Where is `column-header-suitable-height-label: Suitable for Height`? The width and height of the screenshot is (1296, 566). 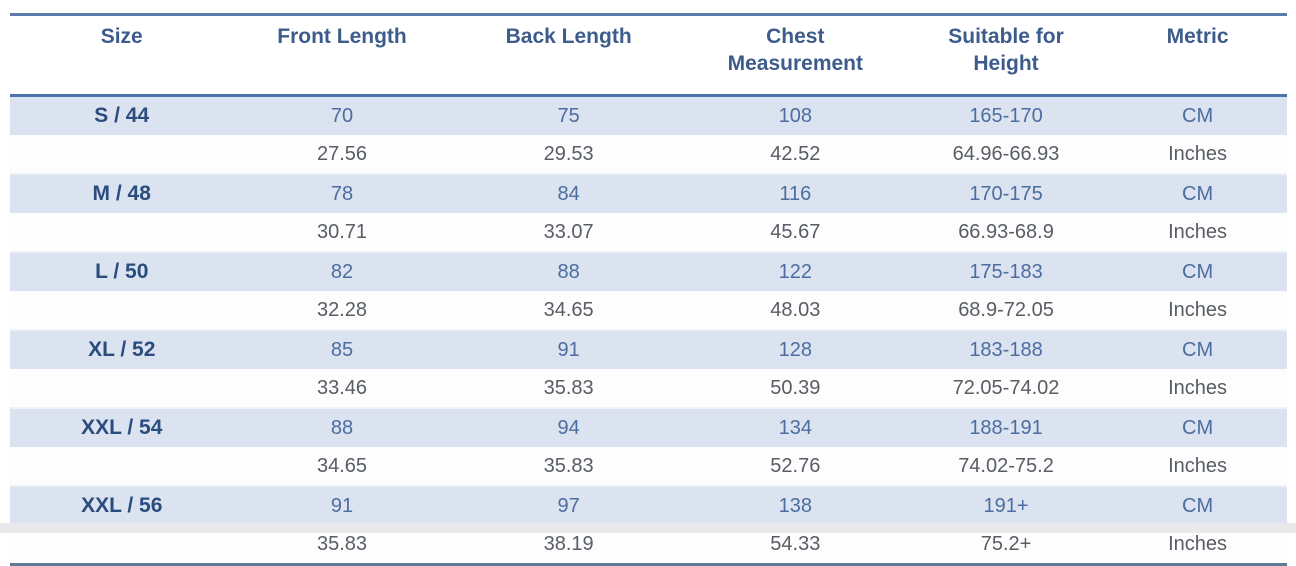 column-header-suitable-height-label: Suitable for Height is located at coordinates (1006, 50).